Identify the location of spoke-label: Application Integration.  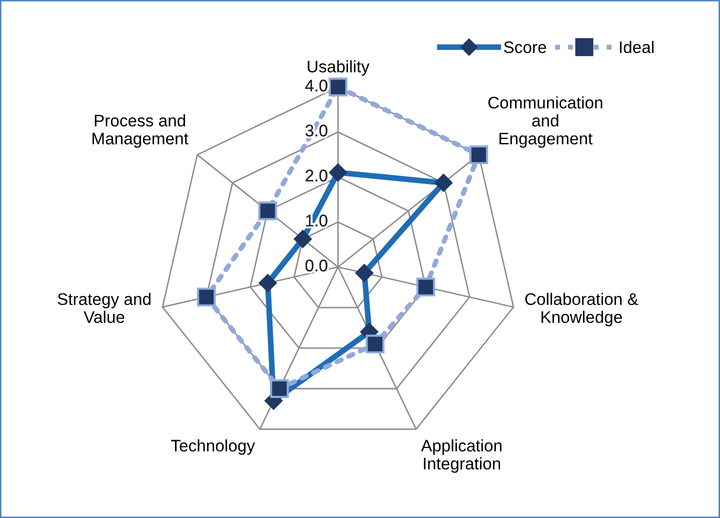
(461, 456).